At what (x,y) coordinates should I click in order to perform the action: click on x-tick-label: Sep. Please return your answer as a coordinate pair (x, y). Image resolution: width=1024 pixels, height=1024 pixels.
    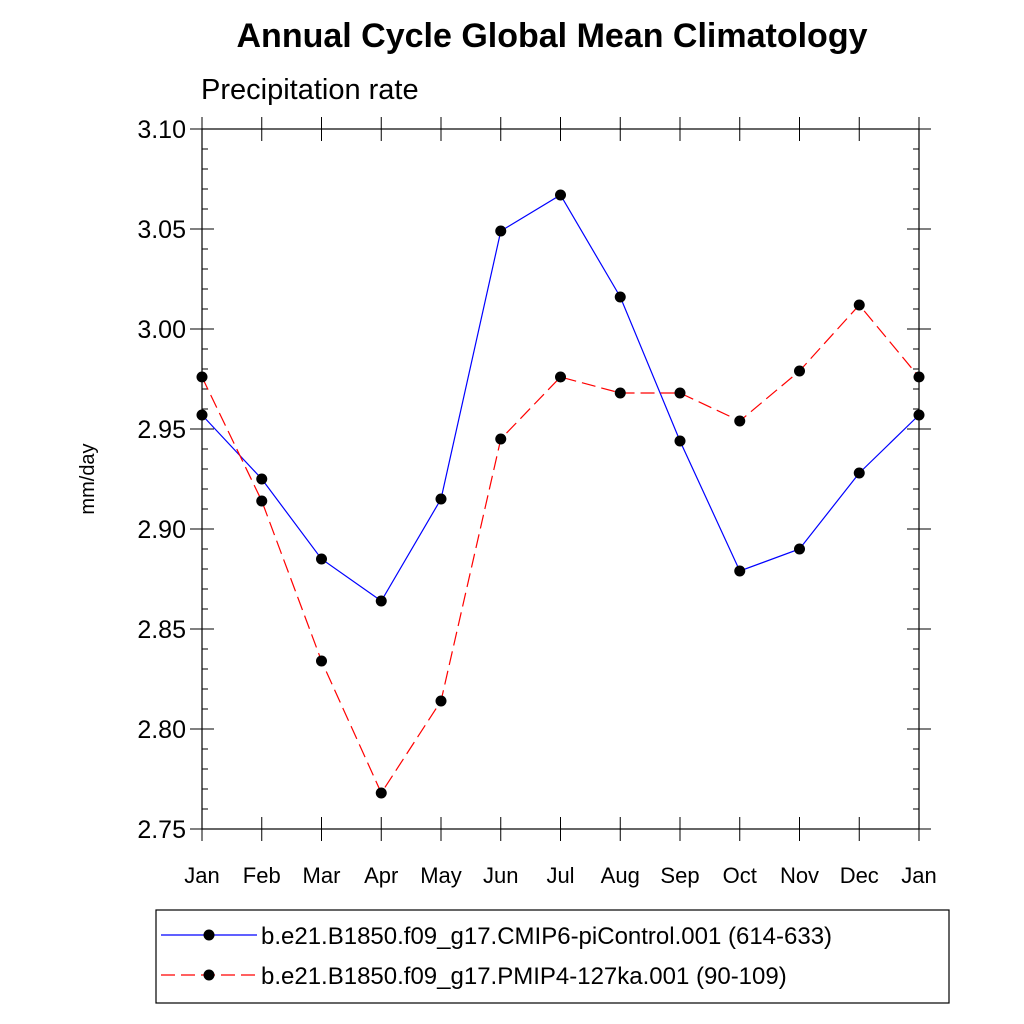
    Looking at the image, I should click on (679, 875).